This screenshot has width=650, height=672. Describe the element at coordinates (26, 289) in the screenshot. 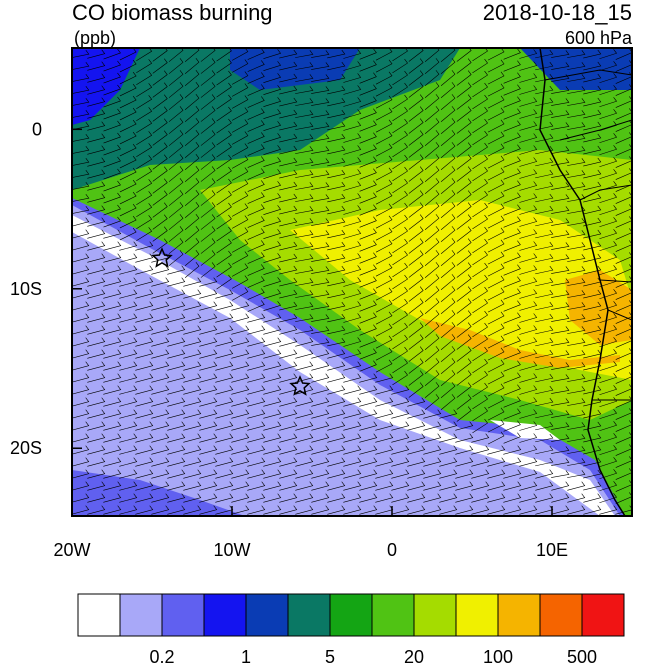

I see `y-tick-label: 10S` at that location.